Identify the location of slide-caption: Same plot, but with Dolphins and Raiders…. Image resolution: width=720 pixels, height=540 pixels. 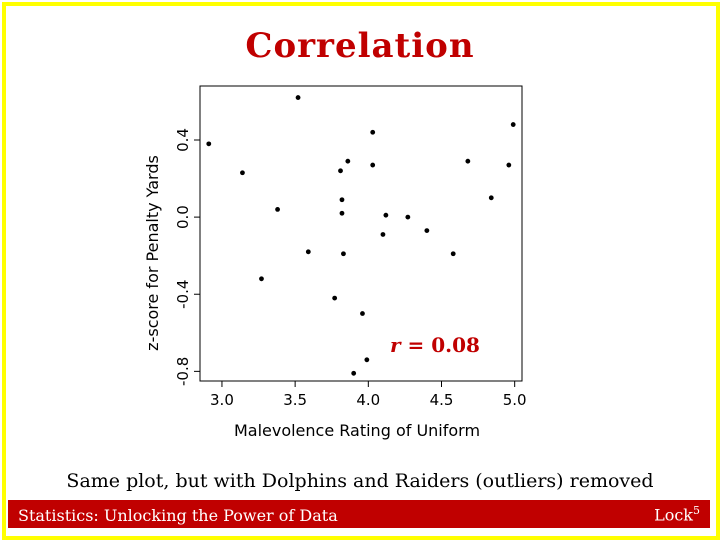
(360, 481).